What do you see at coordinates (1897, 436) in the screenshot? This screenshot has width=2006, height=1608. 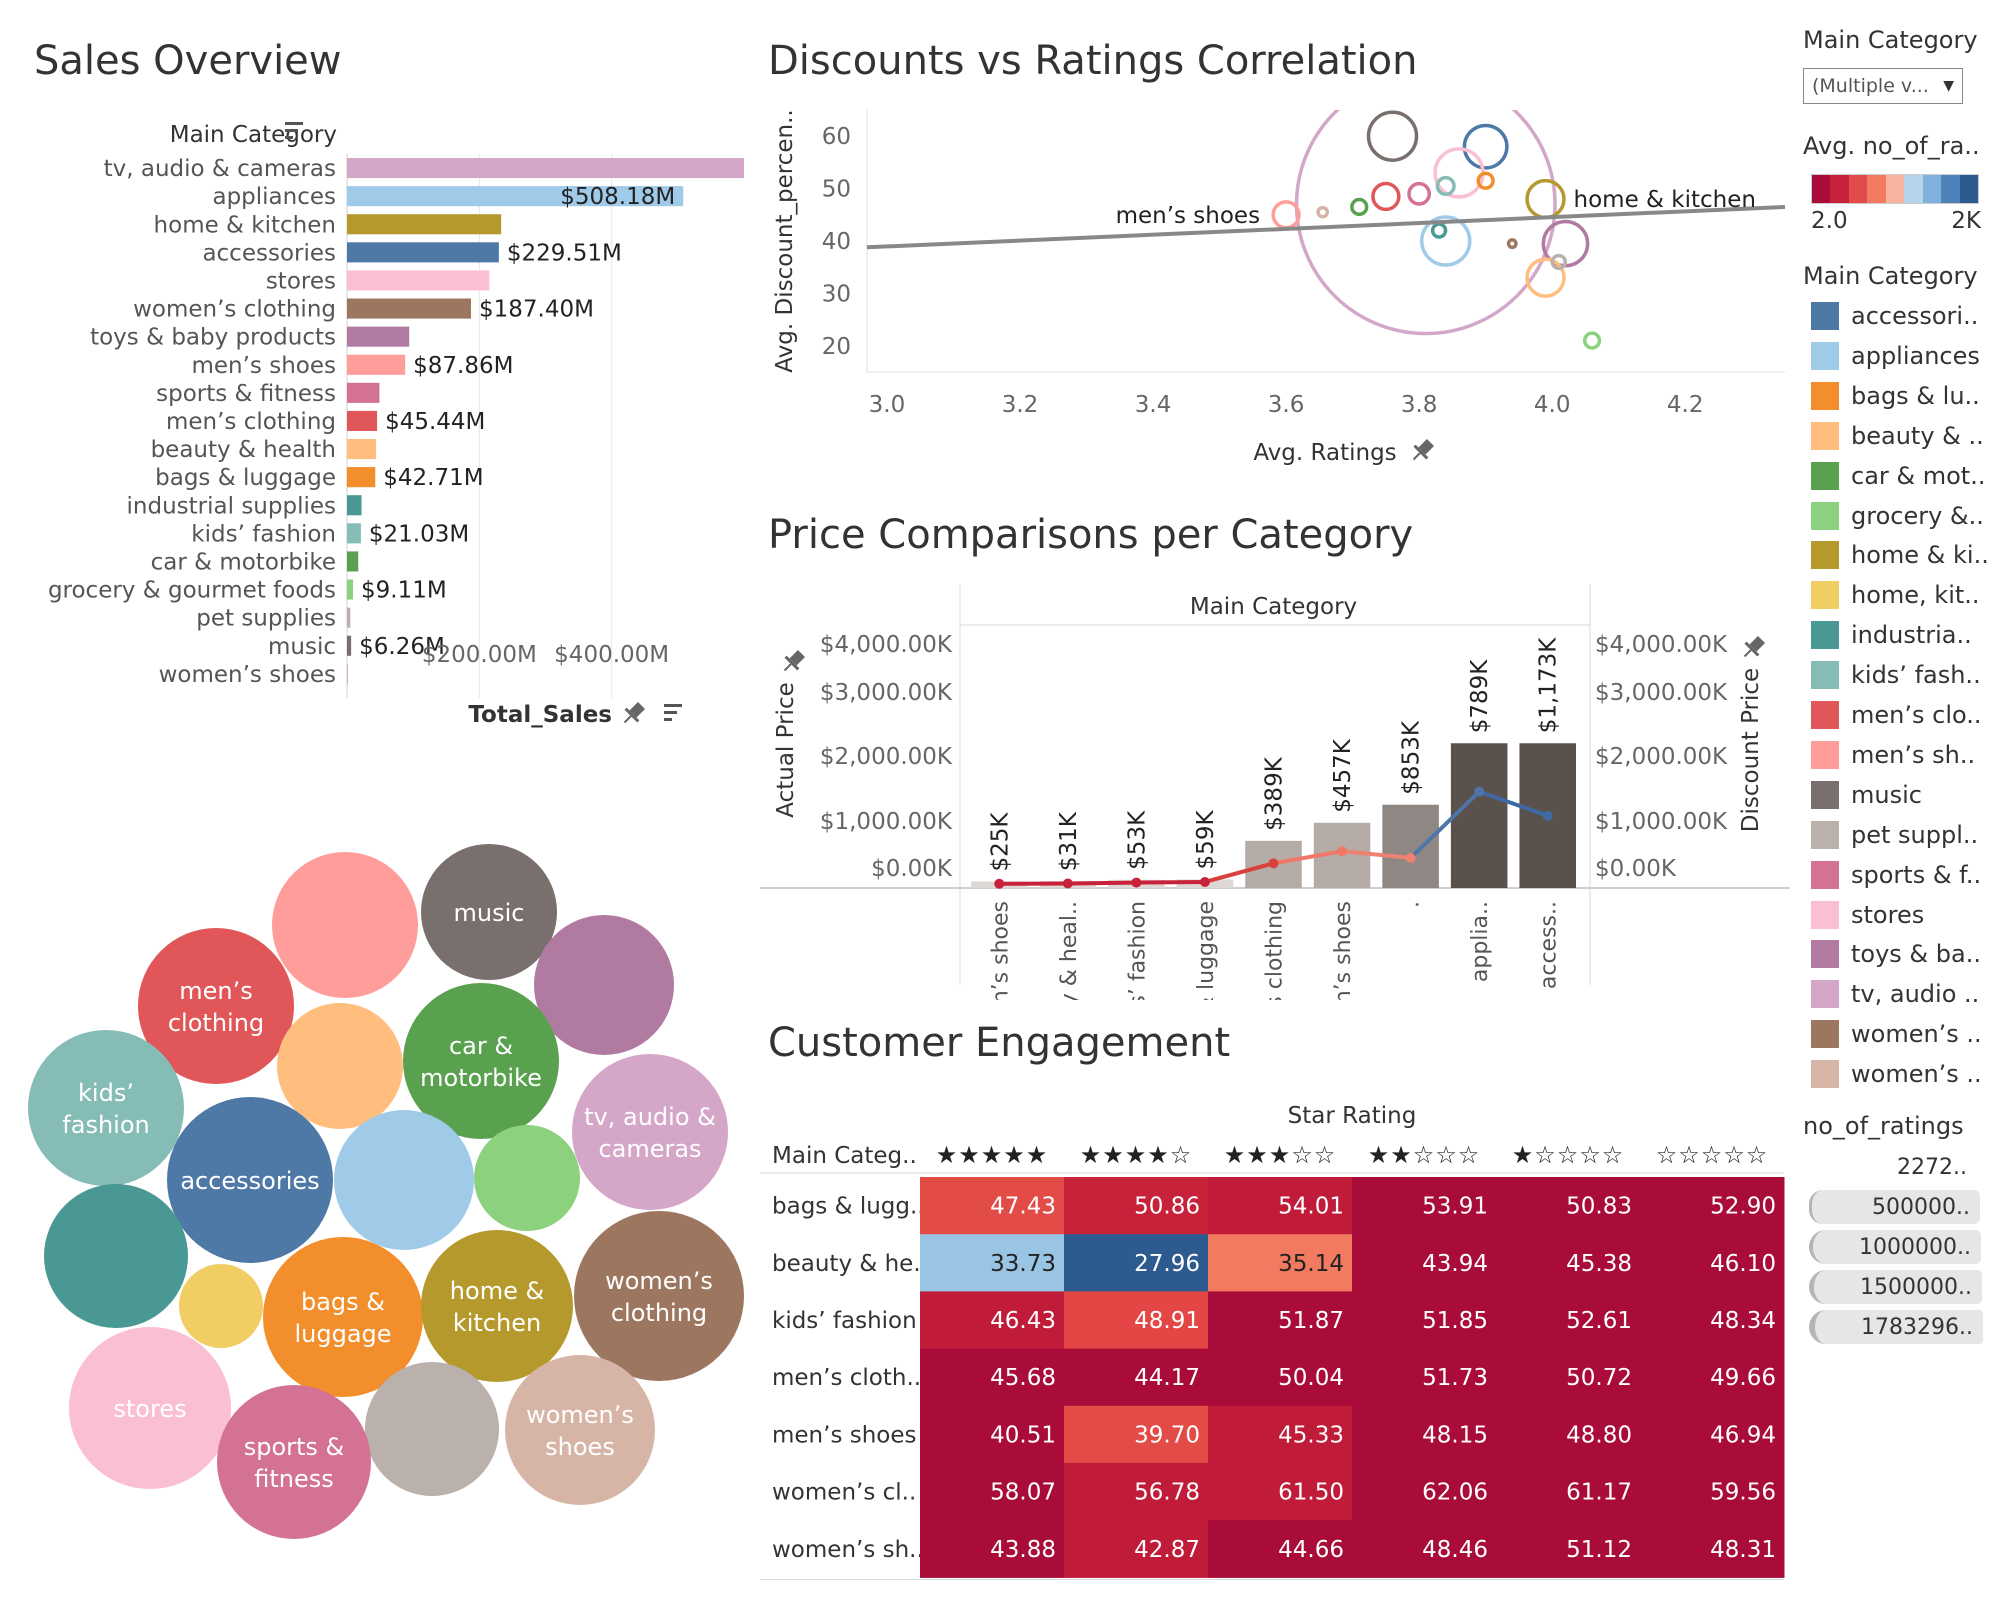 I see `category-legend-item: beauty & ..` at bounding box center [1897, 436].